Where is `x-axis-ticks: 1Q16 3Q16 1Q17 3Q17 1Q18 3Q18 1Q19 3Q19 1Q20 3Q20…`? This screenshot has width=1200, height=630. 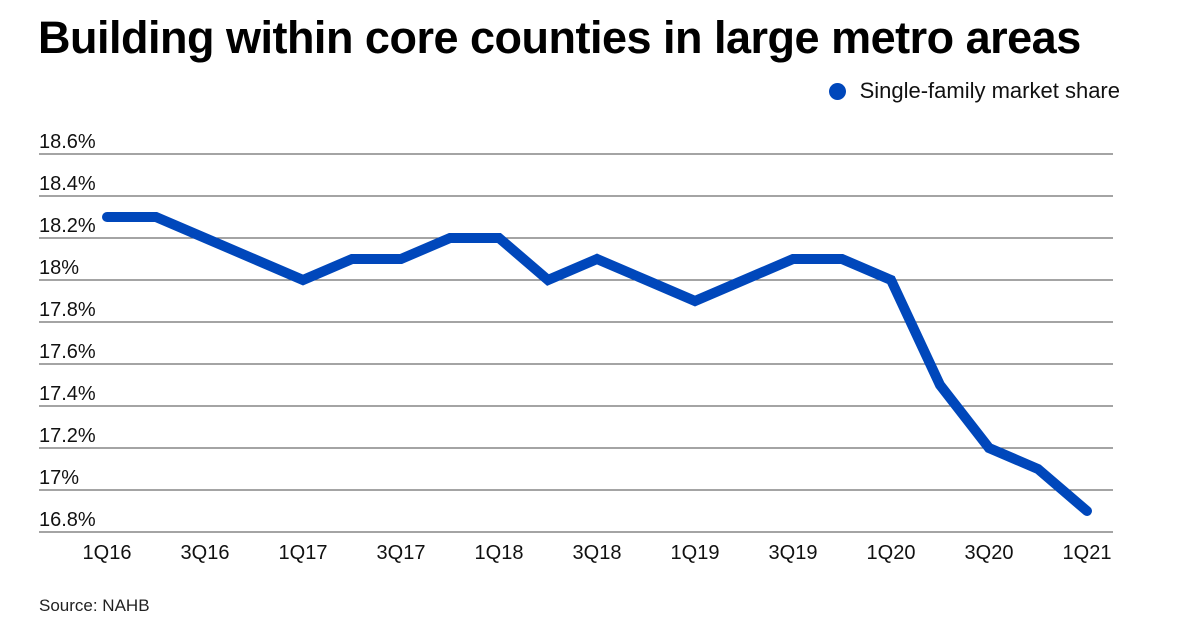 x-axis-ticks: 1Q16 3Q16 1Q17 3Q17 1Q18 3Q18 1Q19 3Q19 1Q20 3Q20… is located at coordinates (597, 553).